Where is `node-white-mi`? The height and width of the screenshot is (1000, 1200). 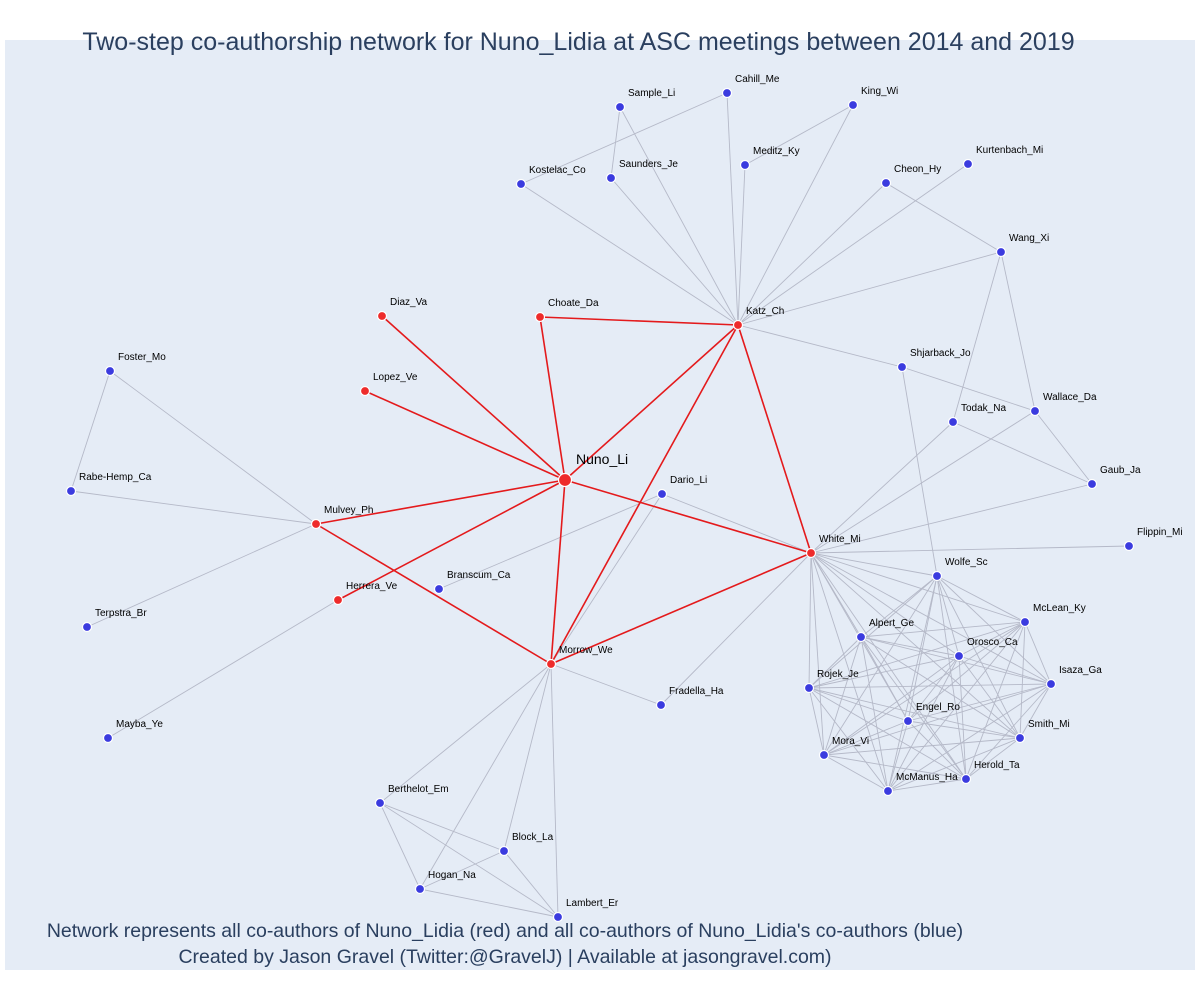
node-white-mi is located at coordinates (811, 553).